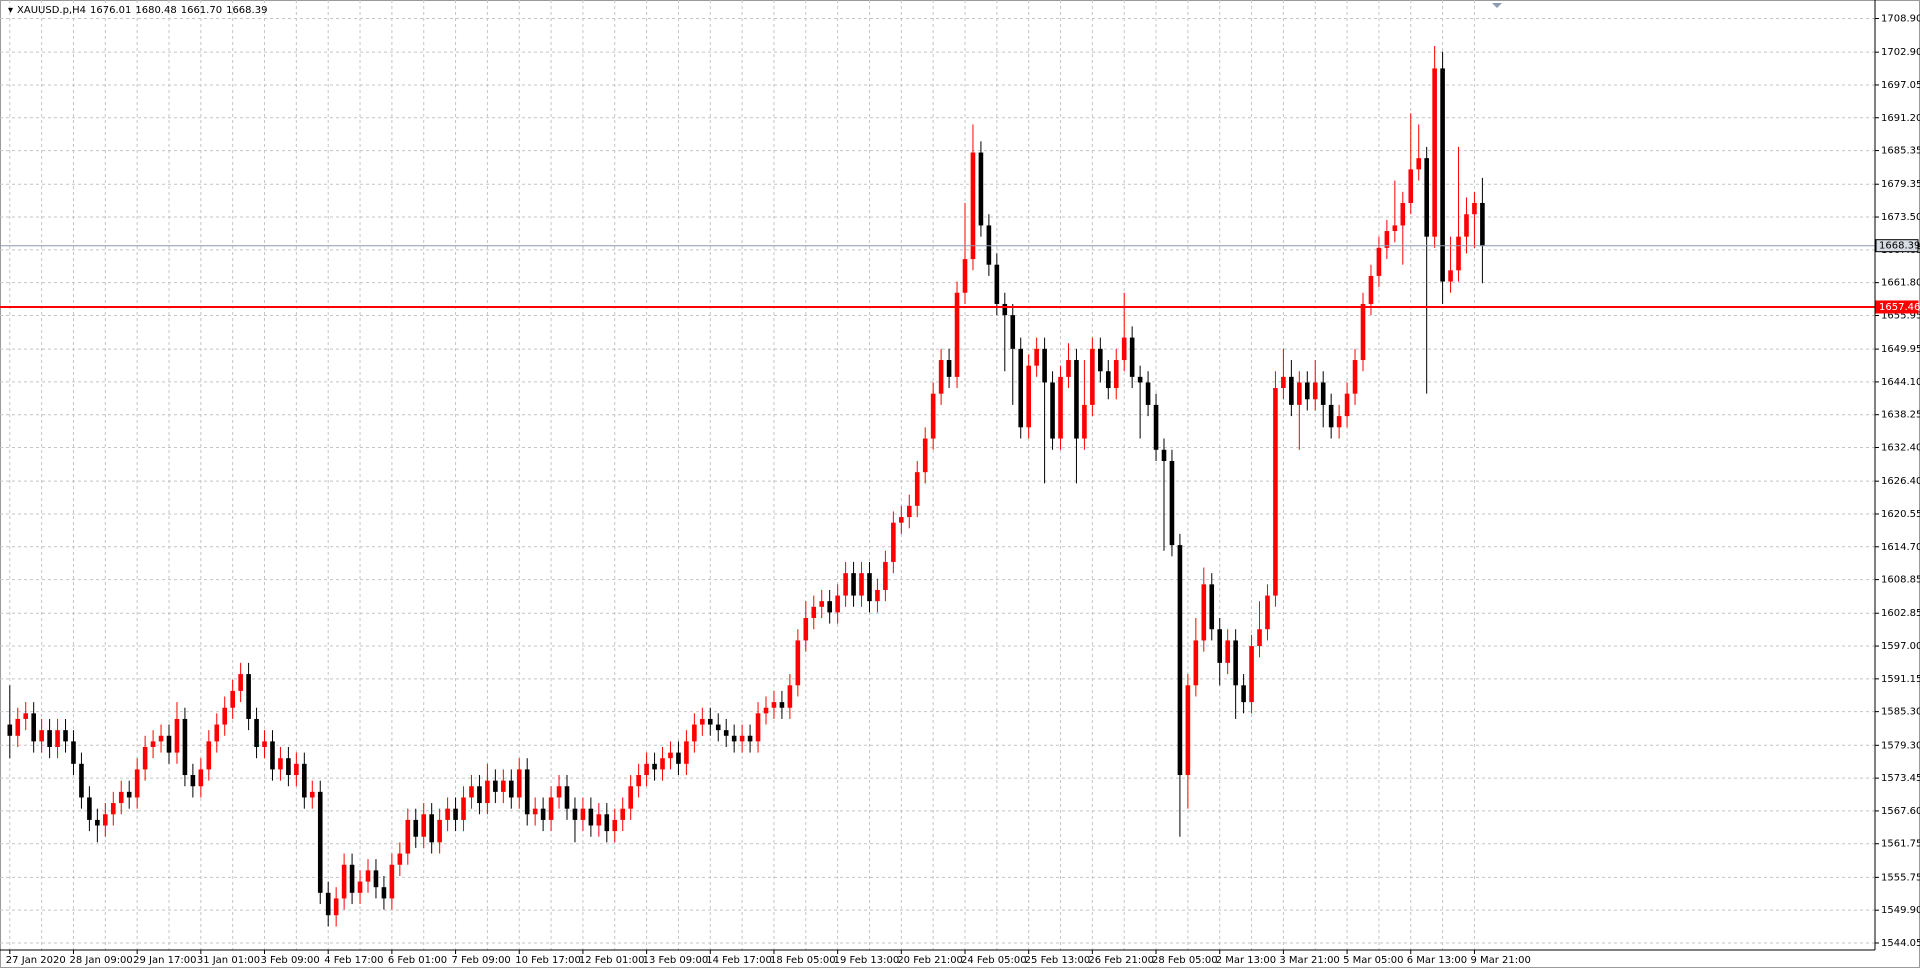 The width and height of the screenshot is (1920, 968). I want to click on x-tick-label: 10 Feb 17:00, so click(548, 960).